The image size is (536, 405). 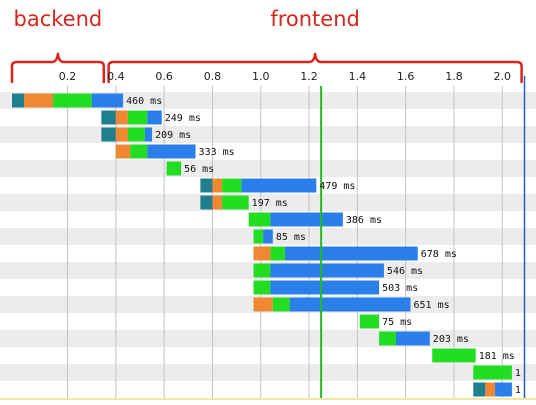 What do you see at coordinates (261, 76) in the screenshot?
I see `x-tick-label: 1.0` at bounding box center [261, 76].